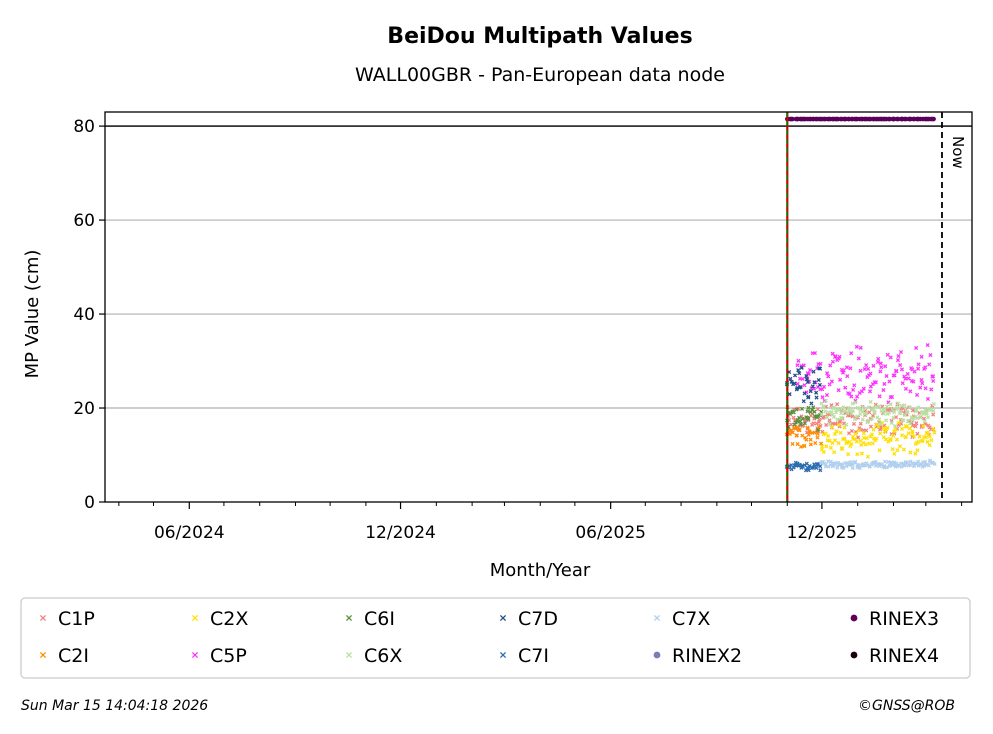 The height and width of the screenshot is (734, 993). What do you see at coordinates (373, 656) in the screenshot?
I see `legend-item-c6x: C6X` at bounding box center [373, 656].